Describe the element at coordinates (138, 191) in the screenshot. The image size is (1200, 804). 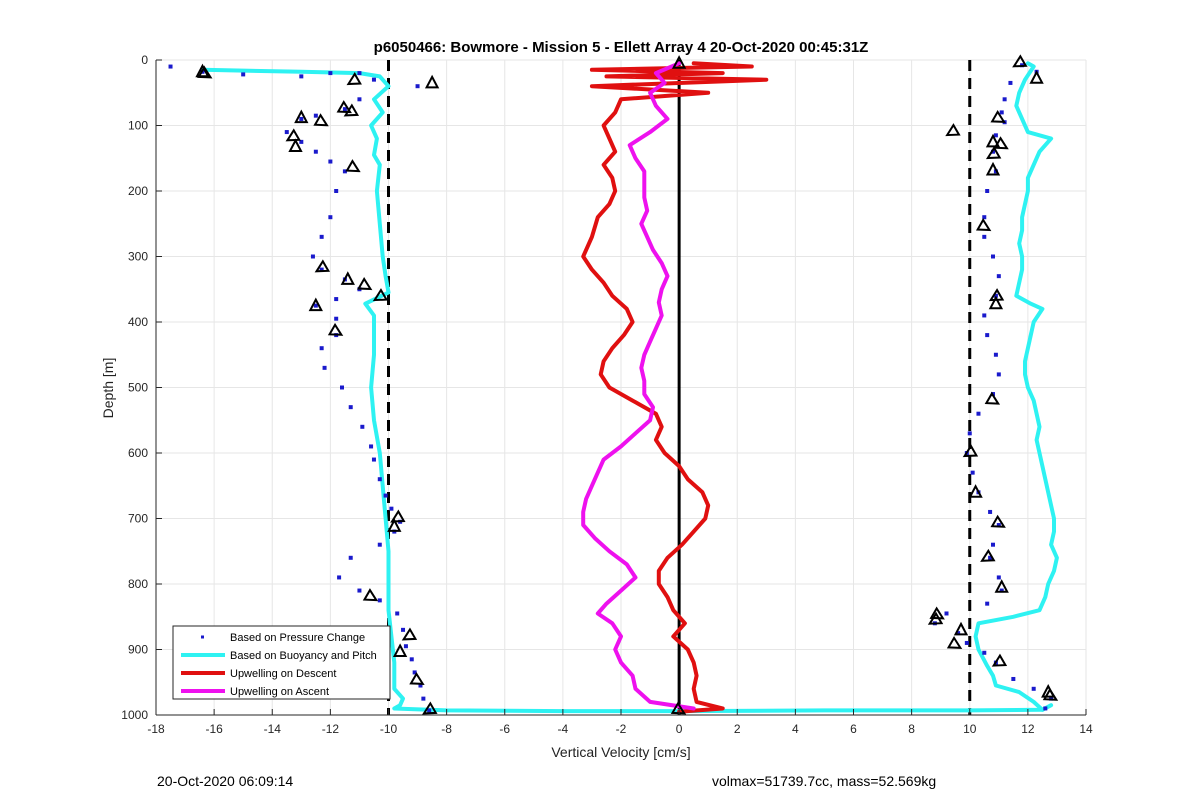
I see `y-tick-label: 200` at that location.